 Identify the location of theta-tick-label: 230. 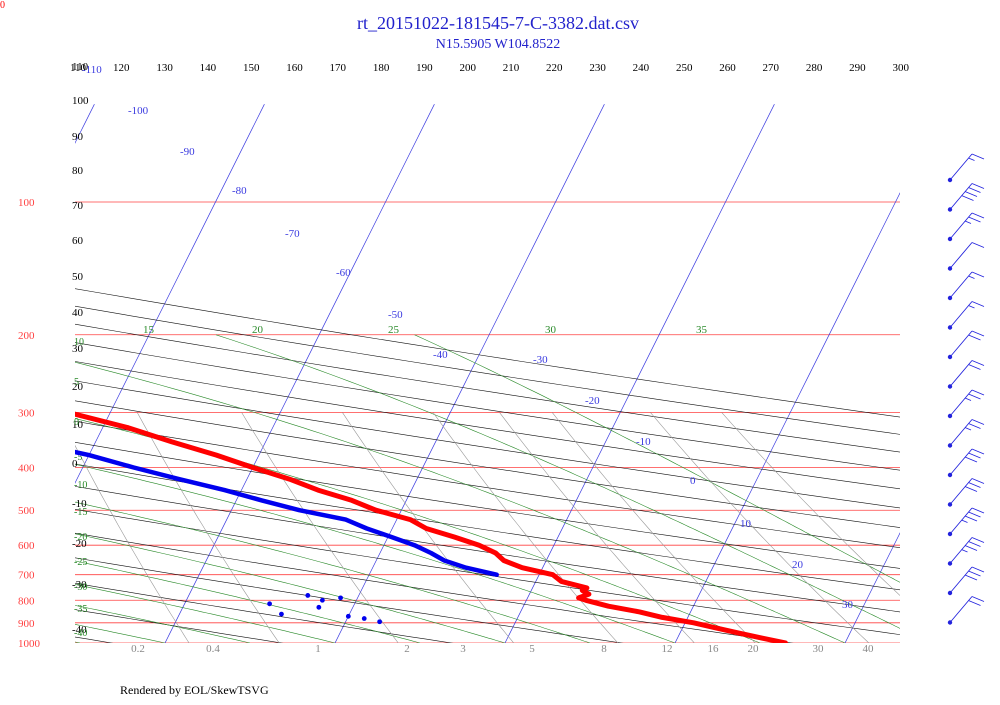
(597, 68).